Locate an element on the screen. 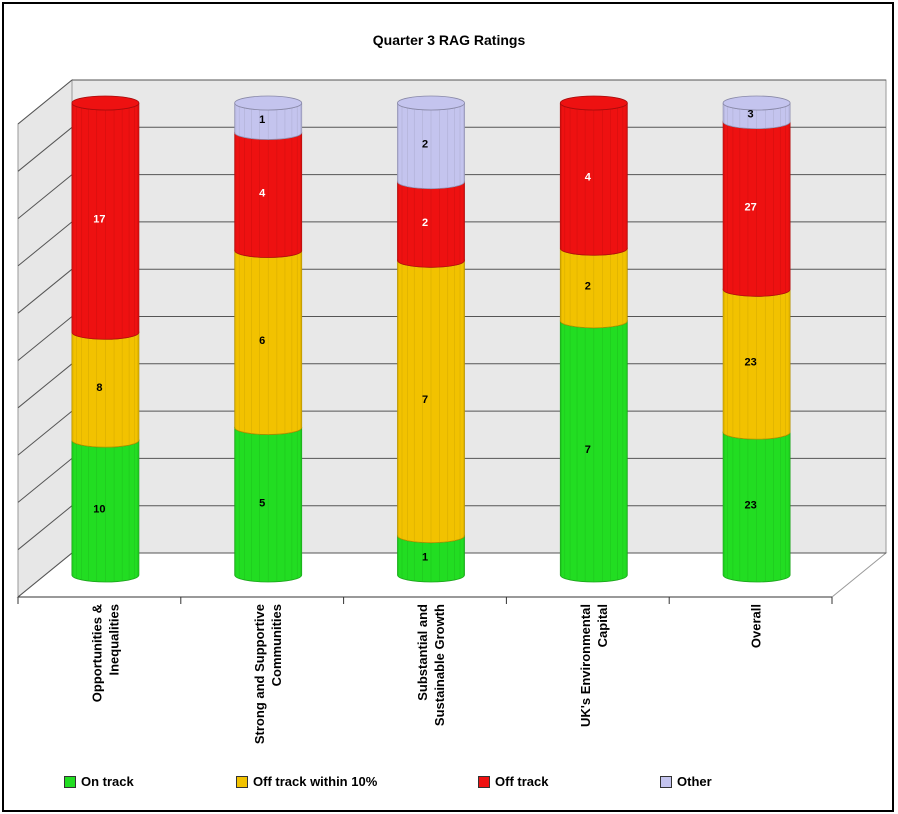  x-tick-label-line: Opportunities & is located at coordinates (96, 653).